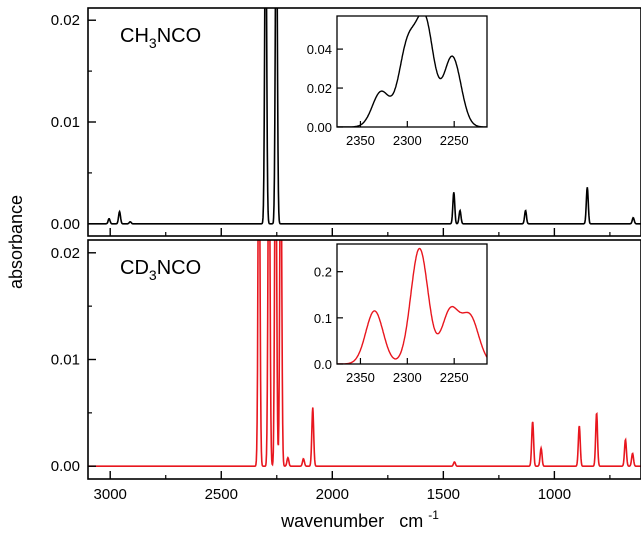 The width and height of the screenshot is (641, 543). Describe the element at coordinates (411, 521) in the screenshot. I see `x-axis-unit: cm` at that location.